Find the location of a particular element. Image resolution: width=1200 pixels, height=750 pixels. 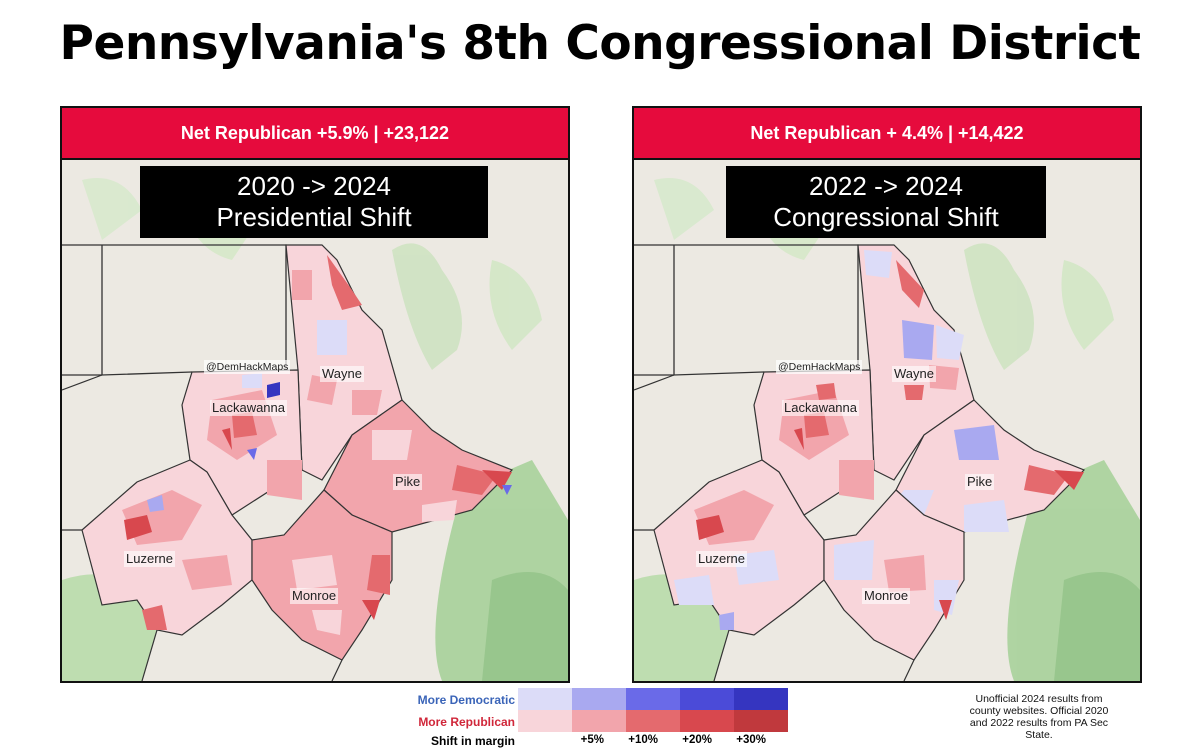

legend-tick: +20% is located at coordinates (697, 740).